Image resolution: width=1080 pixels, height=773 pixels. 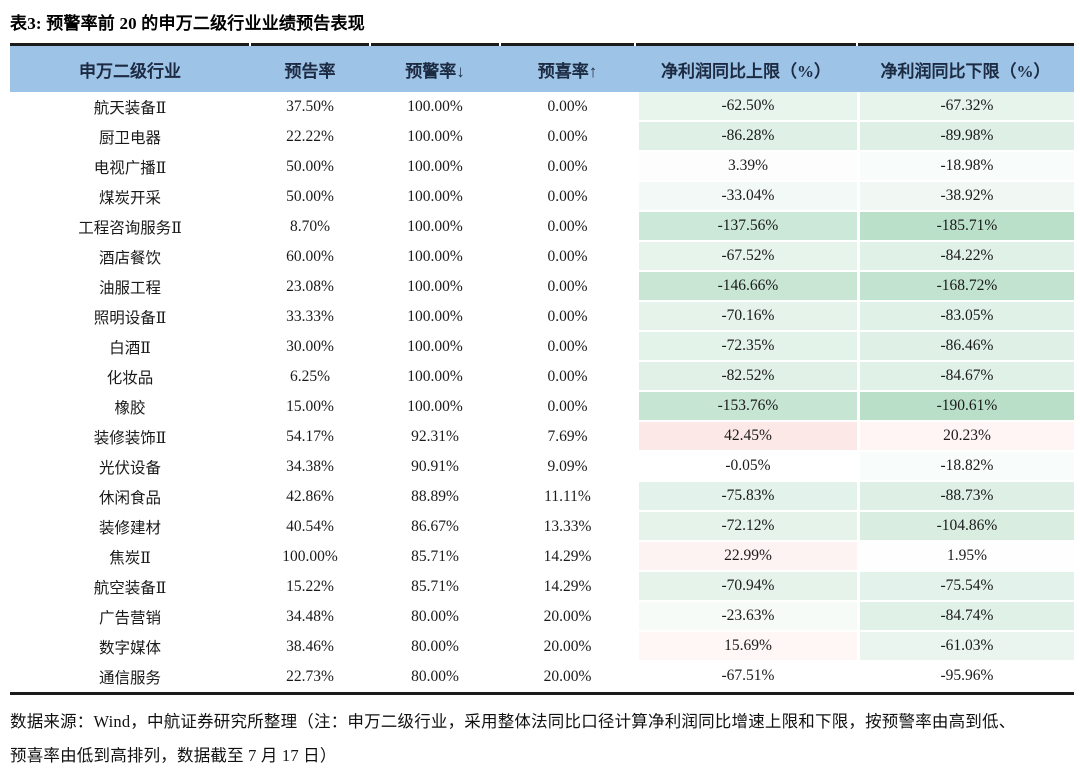 I want to click on cell-lower-limit: 1.95%, so click(x=965, y=557).